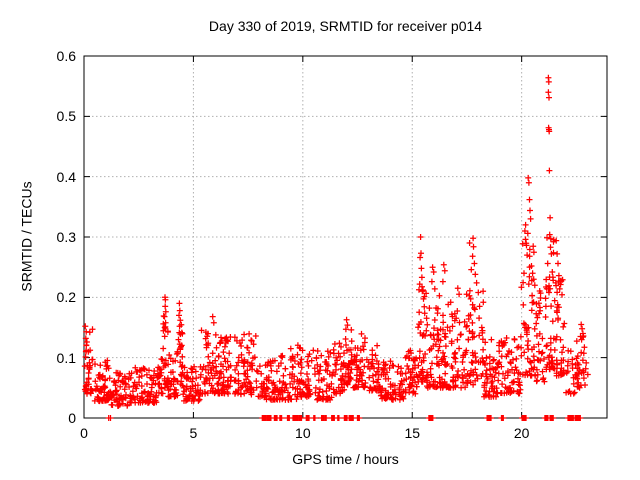 Image resolution: width=640 pixels, height=480 pixels. Describe the element at coordinates (412, 433) in the screenshot. I see `x-tick-label: 15` at that location.